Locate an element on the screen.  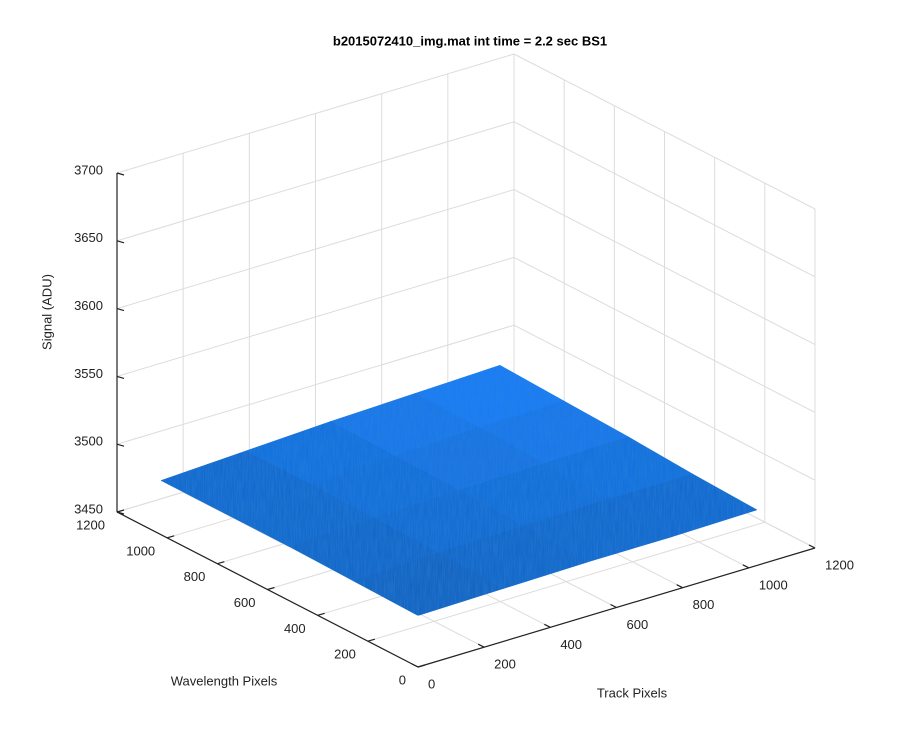
y-tick-label: 1000 is located at coordinates (140, 550).